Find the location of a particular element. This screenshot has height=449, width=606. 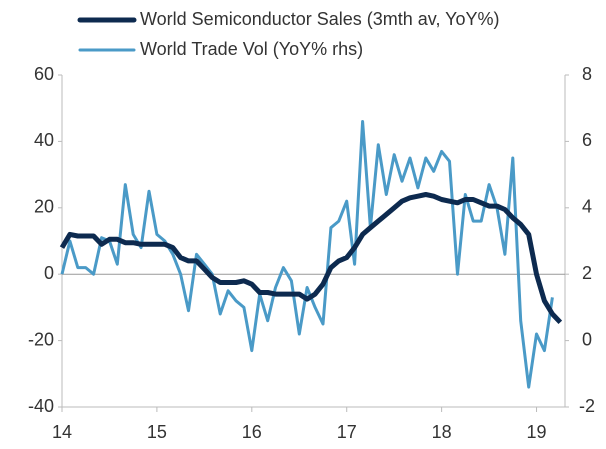

x-tick-label: 15 is located at coordinates (157, 432).